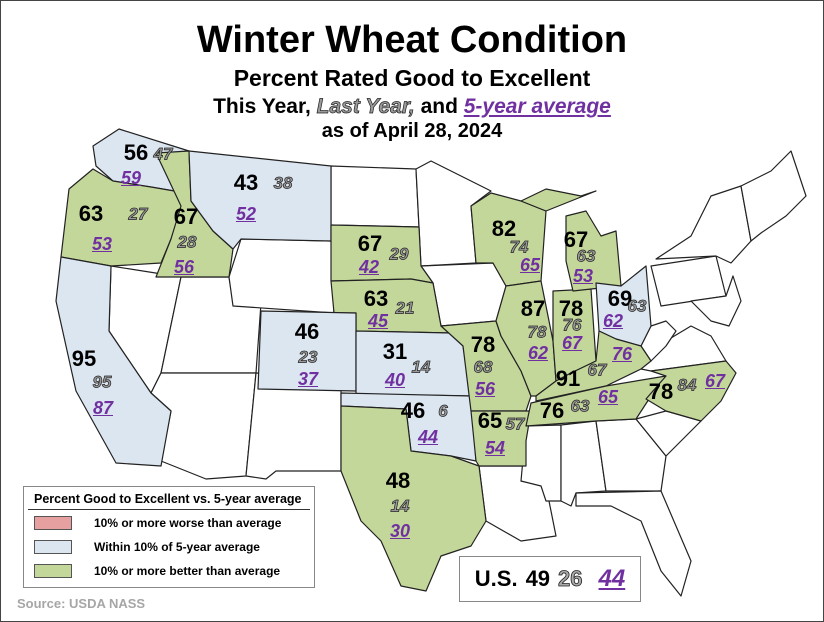  I want to click on label-tn-this-year: 76, so click(552, 410).